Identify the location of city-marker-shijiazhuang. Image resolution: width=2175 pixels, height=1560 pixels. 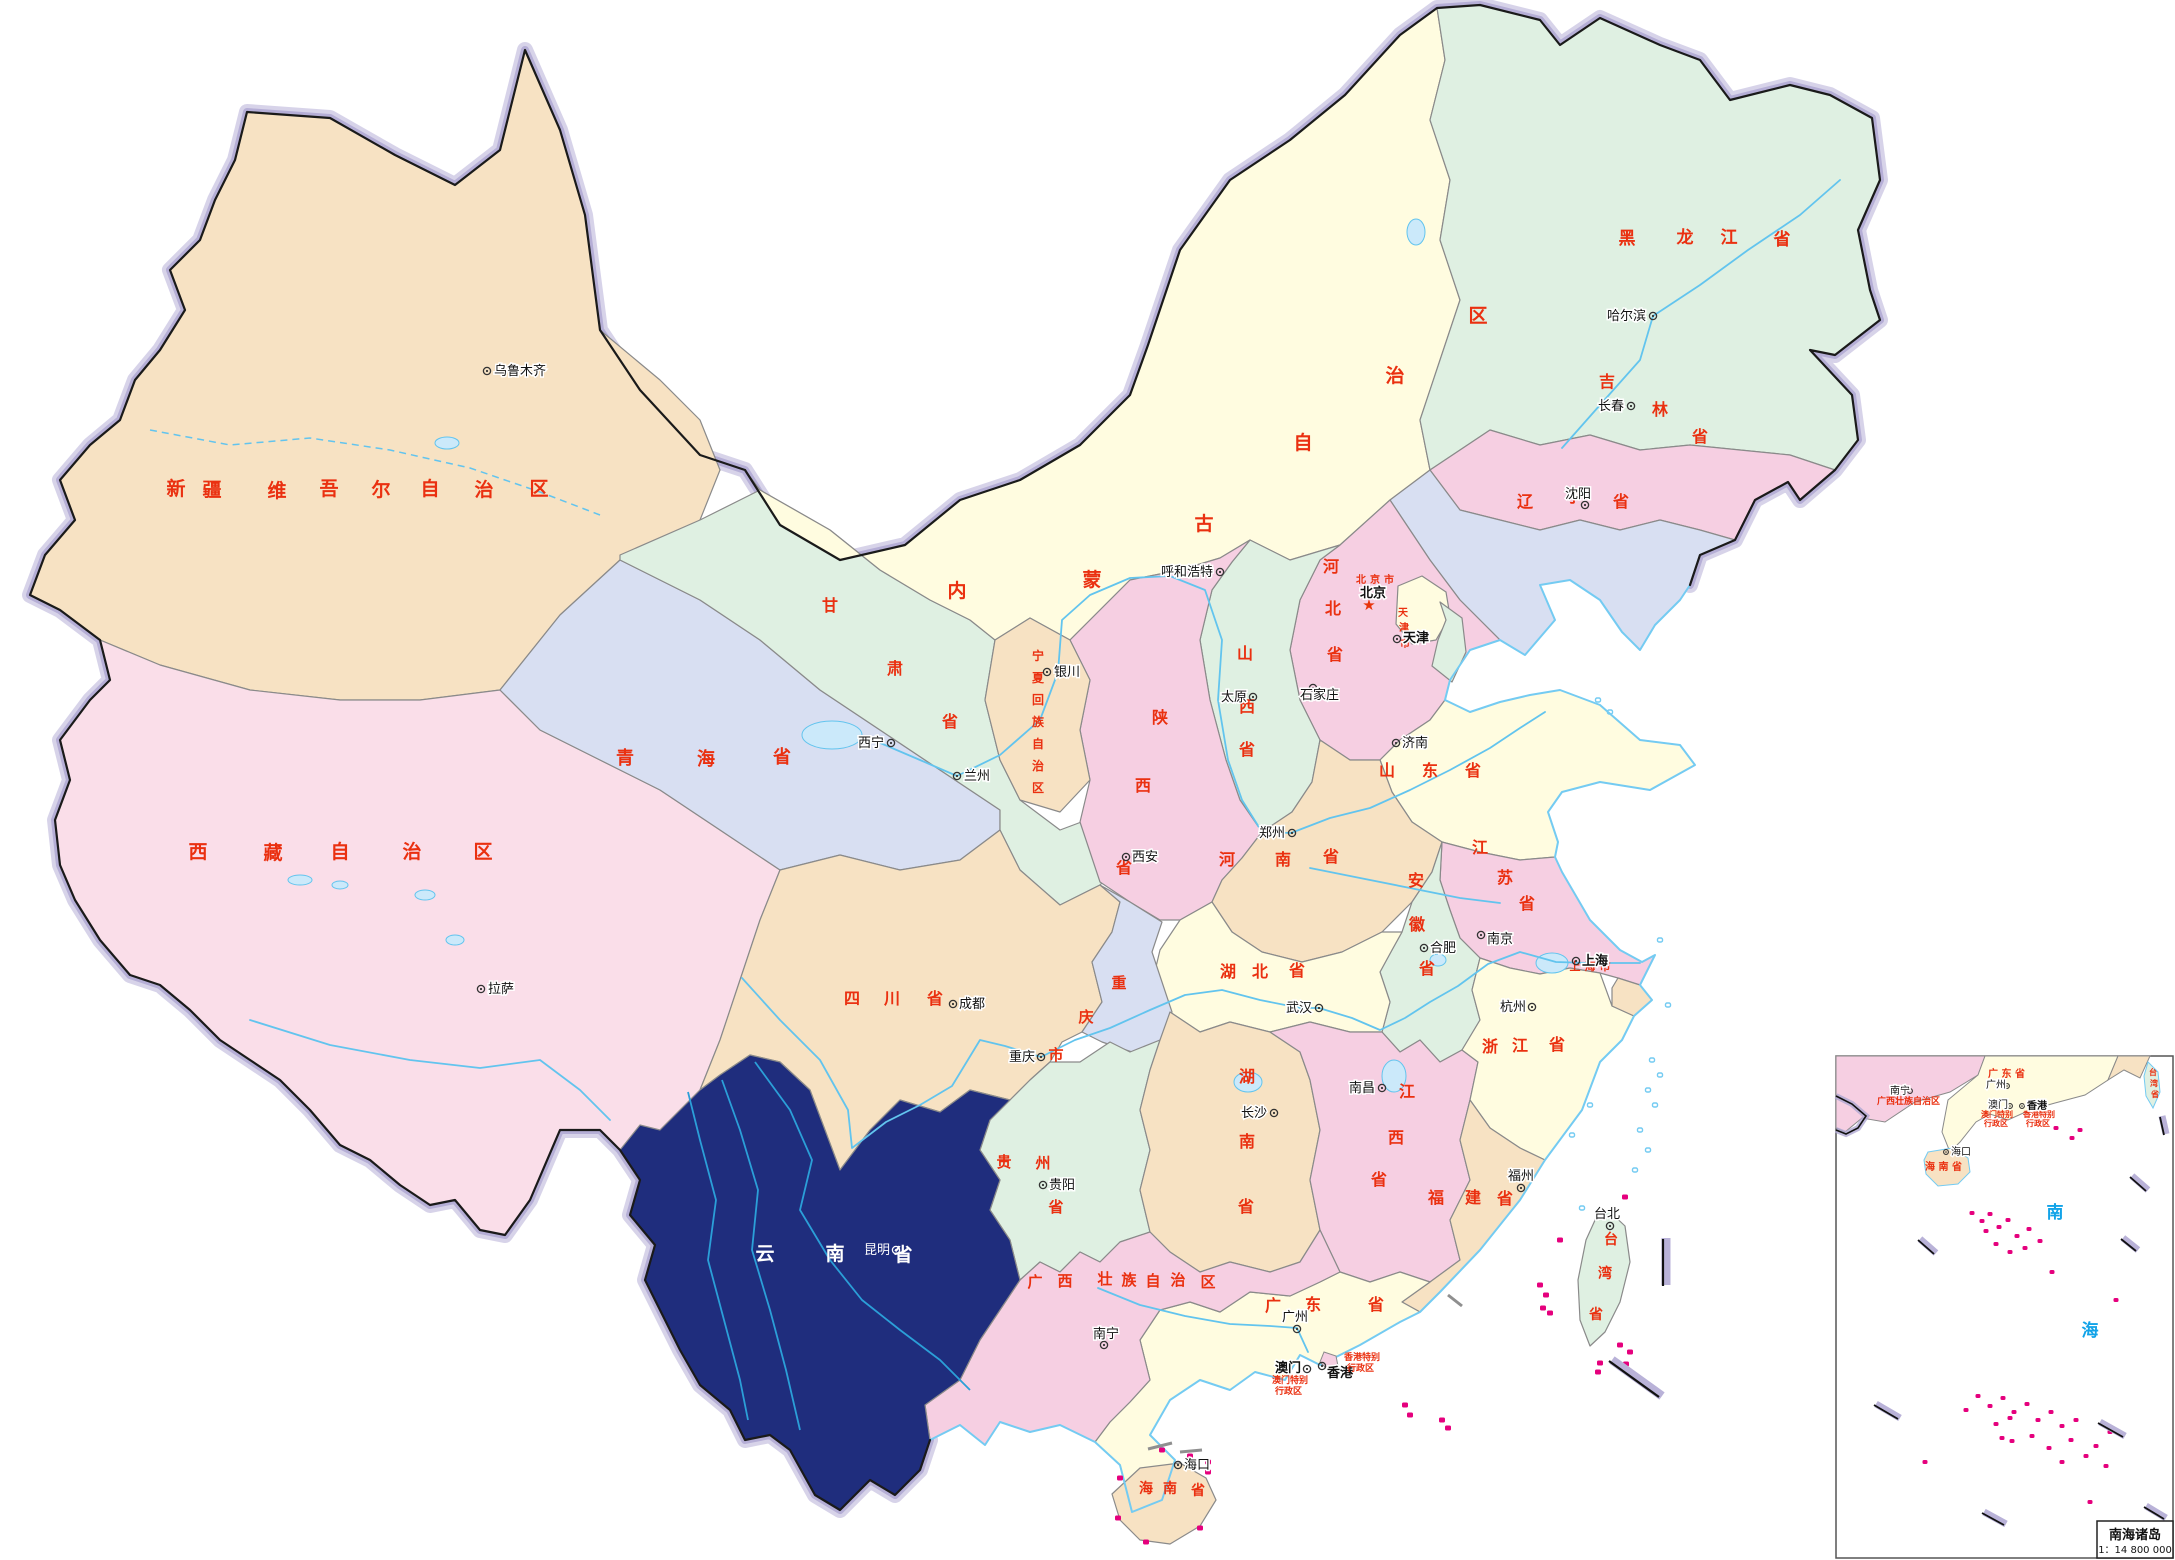
(1313, 688).